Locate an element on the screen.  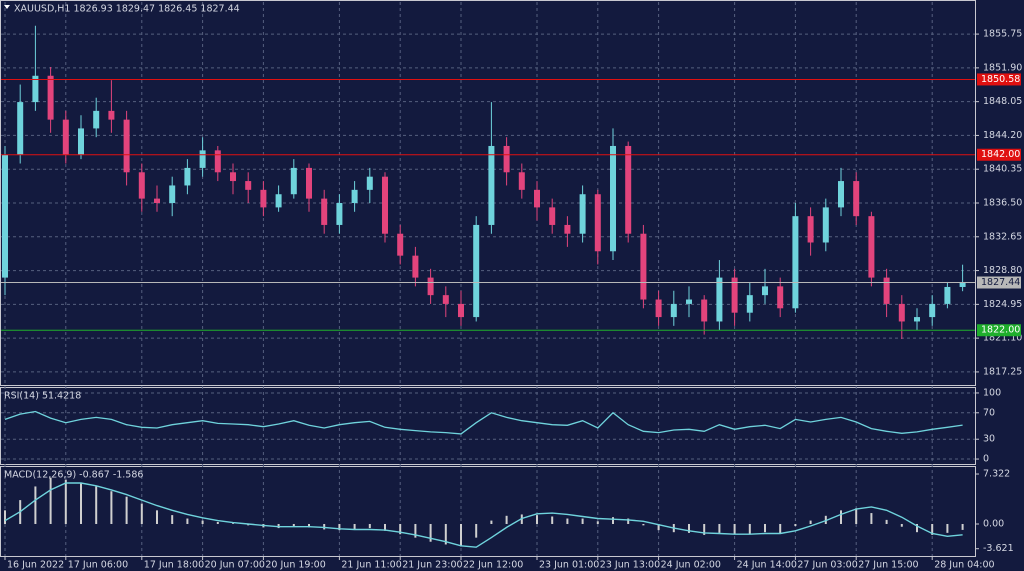
y-tick-label: 0.00 is located at coordinates (993, 523).